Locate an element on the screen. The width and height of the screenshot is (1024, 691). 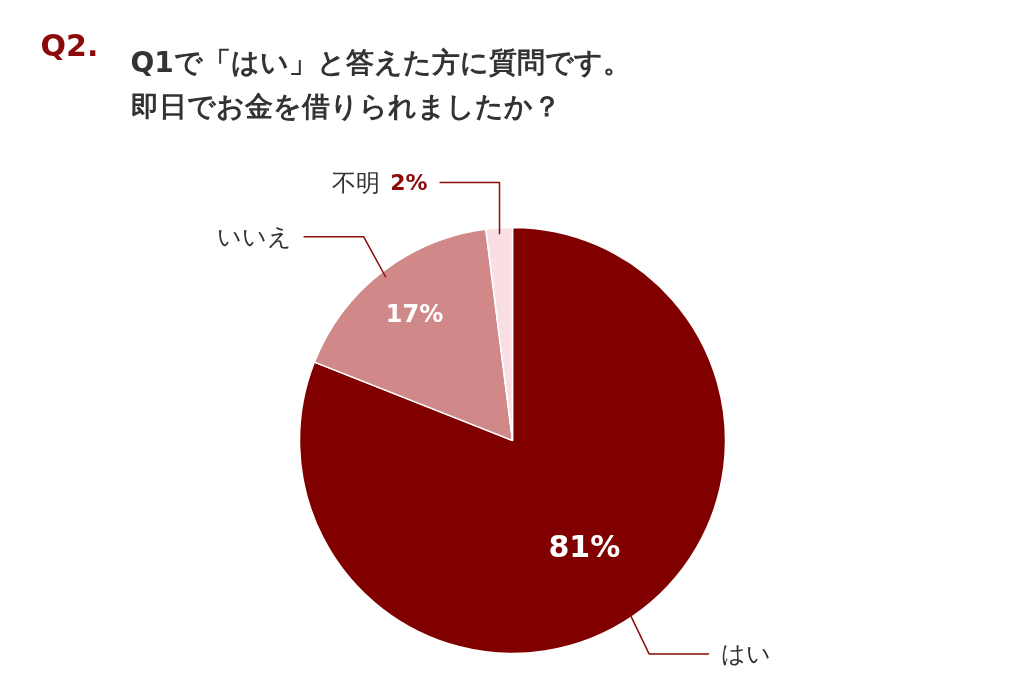
data-label: 17% is located at coordinates (414, 314).